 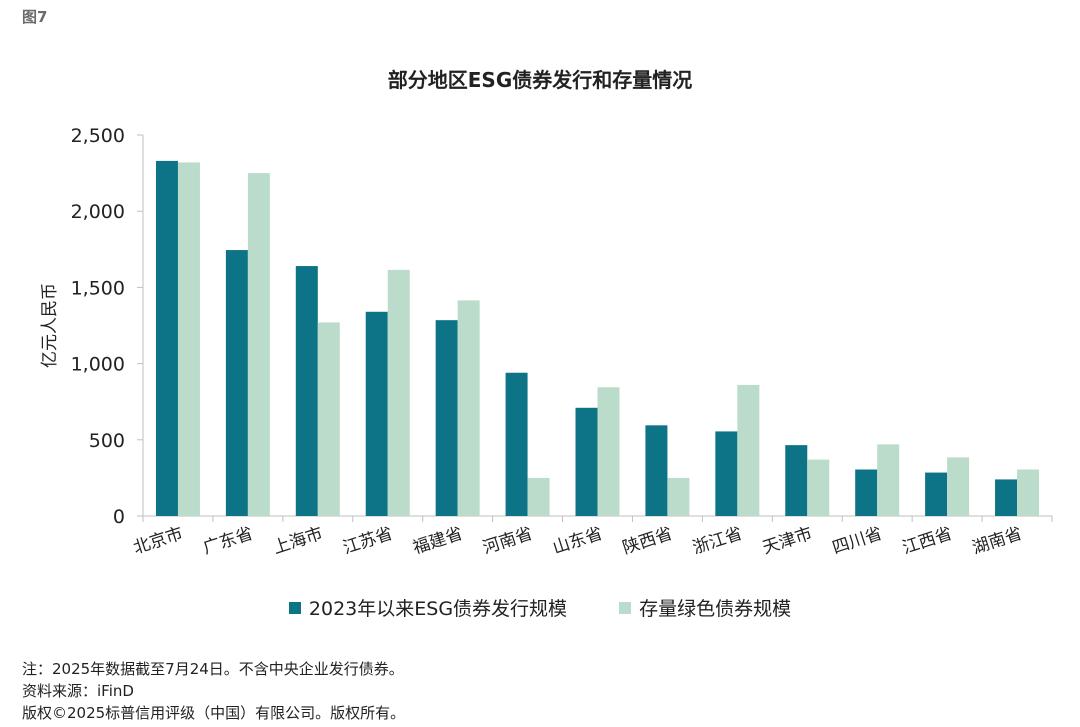 I want to click on x-tick-label: 浙江省, so click(x=717, y=541).